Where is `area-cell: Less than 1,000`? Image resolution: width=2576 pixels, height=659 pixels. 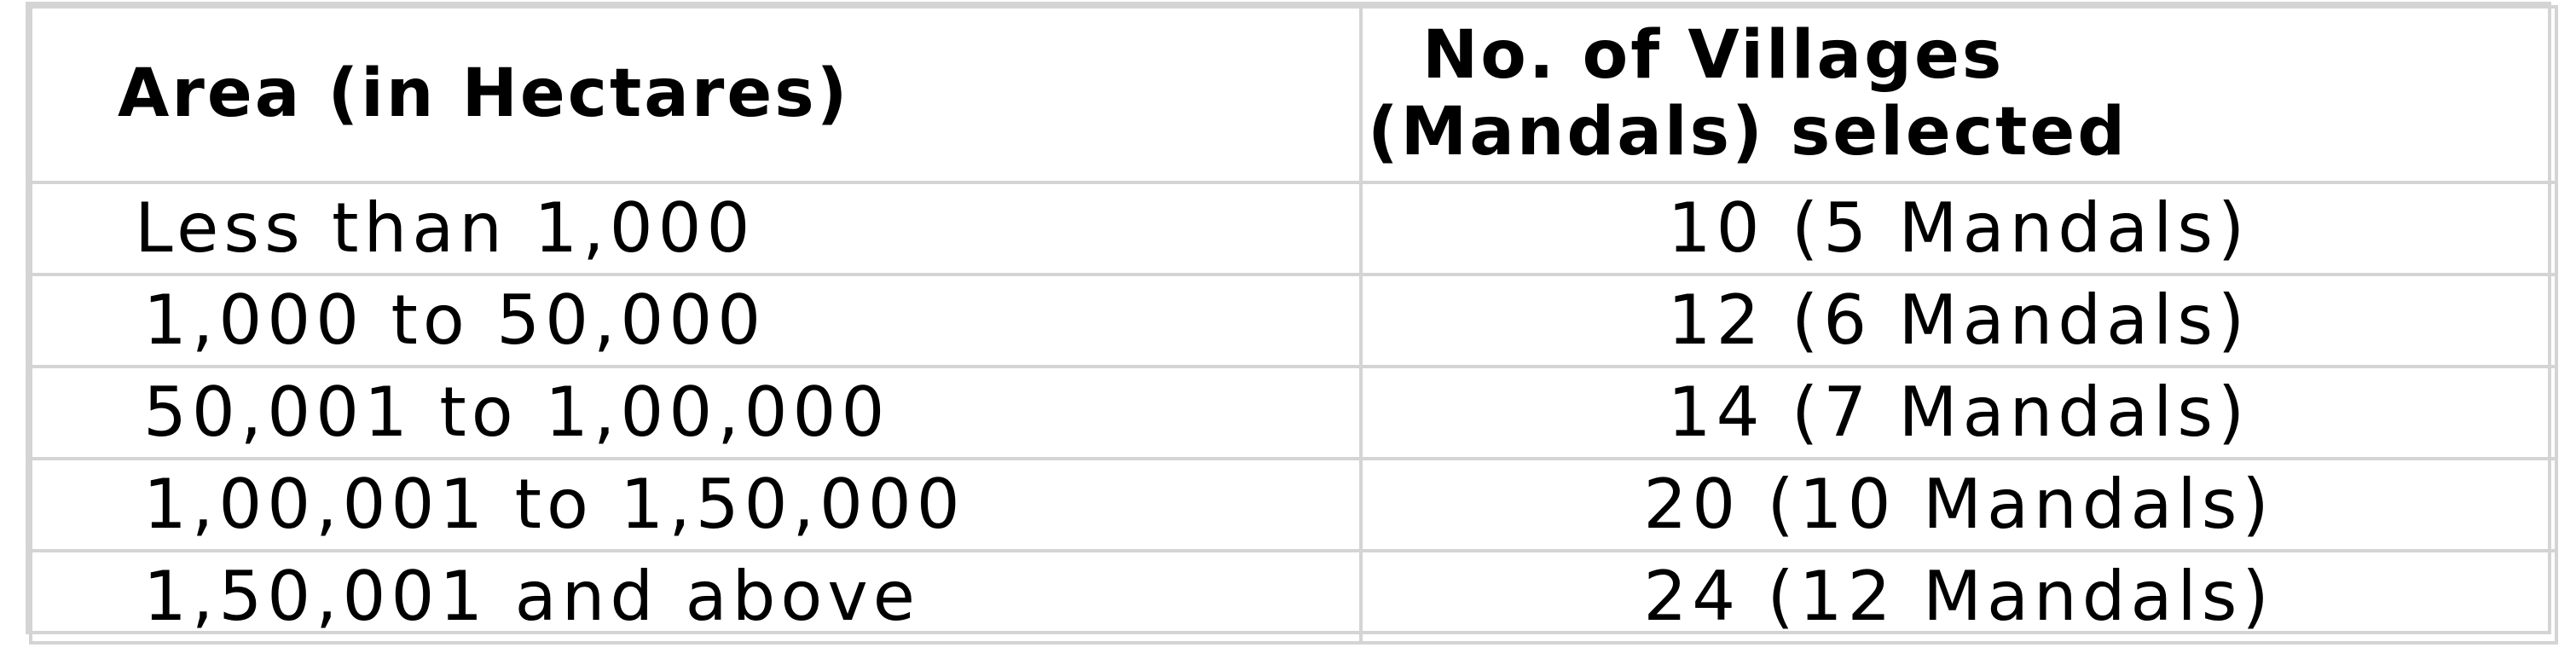
area-cell: Less than 1,000 is located at coordinates (696, 229).